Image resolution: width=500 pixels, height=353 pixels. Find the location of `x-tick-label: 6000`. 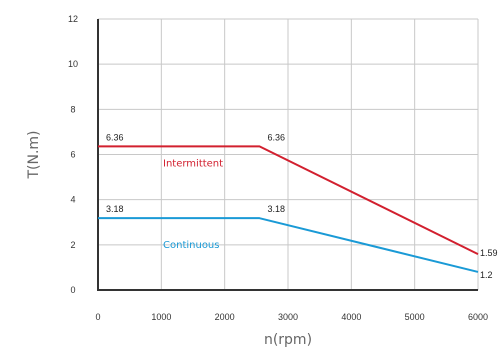

x-tick-label: 6000 is located at coordinates (478, 317).